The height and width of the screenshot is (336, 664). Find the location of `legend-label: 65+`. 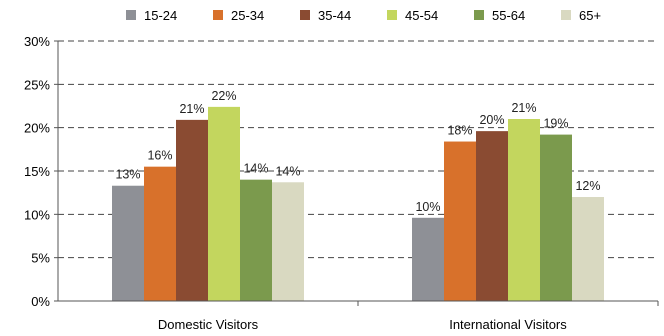

legend-label: 65+ is located at coordinates (590, 15).